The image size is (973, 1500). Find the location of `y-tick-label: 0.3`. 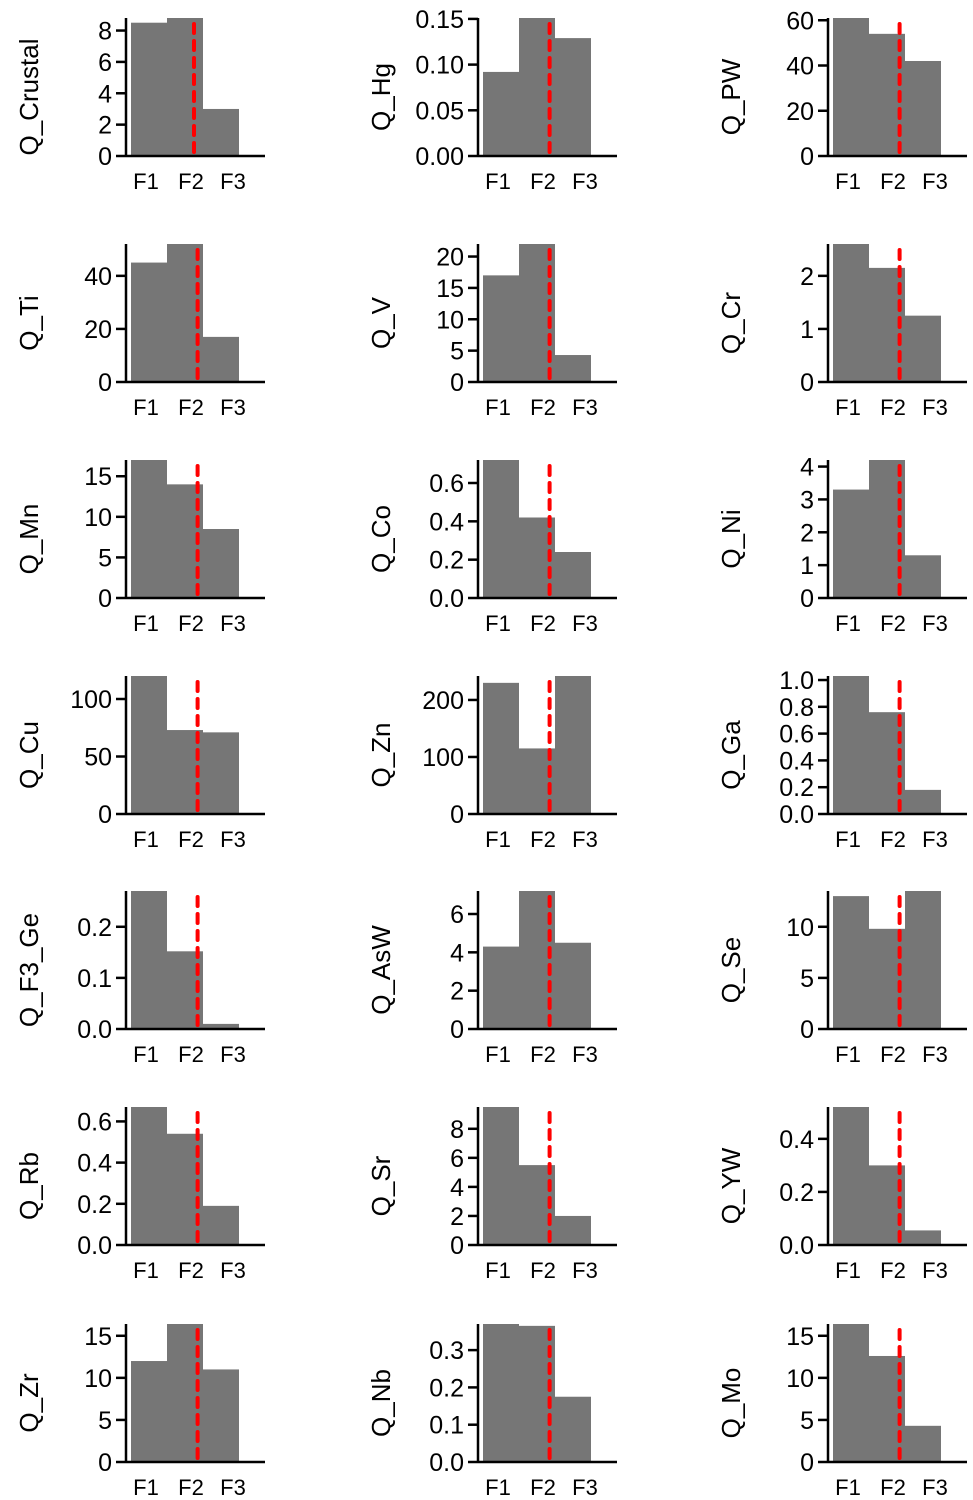

y-tick-label: 0.3 is located at coordinates (446, 1351).